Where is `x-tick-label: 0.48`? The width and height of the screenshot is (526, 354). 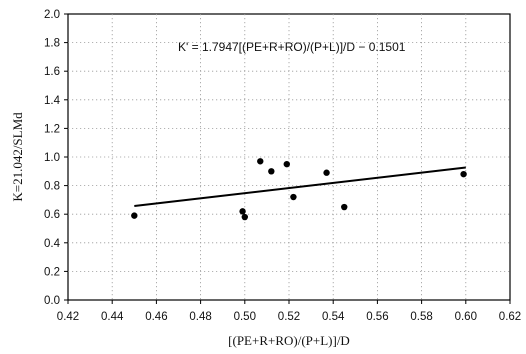 x-tick-label: 0.48 is located at coordinates (200, 317).